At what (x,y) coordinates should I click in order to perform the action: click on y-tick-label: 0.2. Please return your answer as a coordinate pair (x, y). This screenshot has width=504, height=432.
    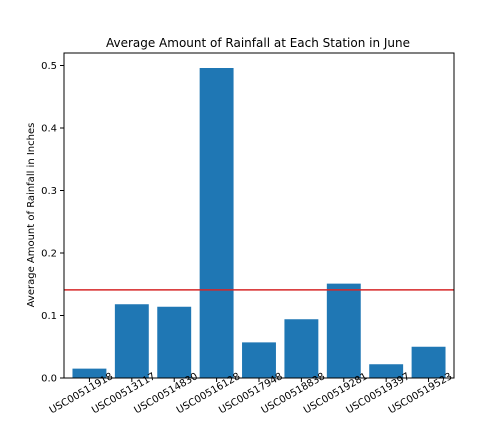
    Looking at the image, I should click on (49, 254).